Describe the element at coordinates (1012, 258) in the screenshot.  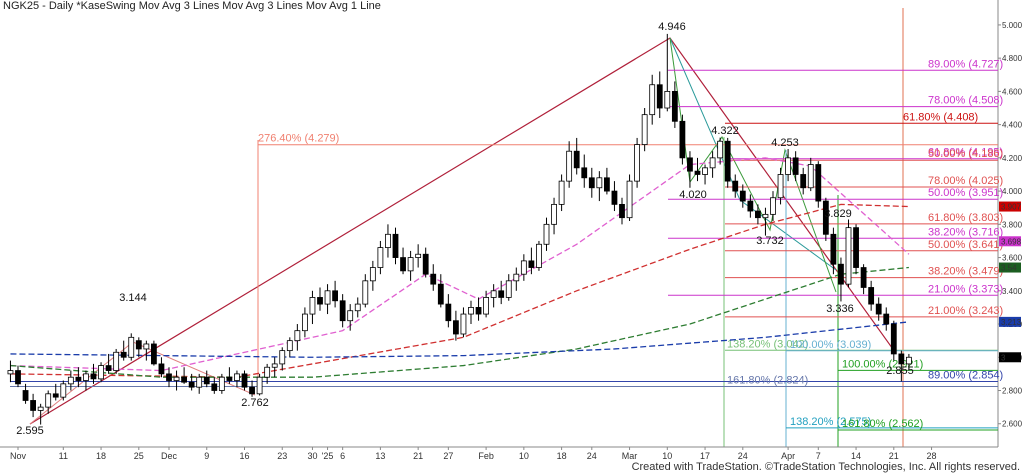
I see `y-tick-label: 3.600` at that location.